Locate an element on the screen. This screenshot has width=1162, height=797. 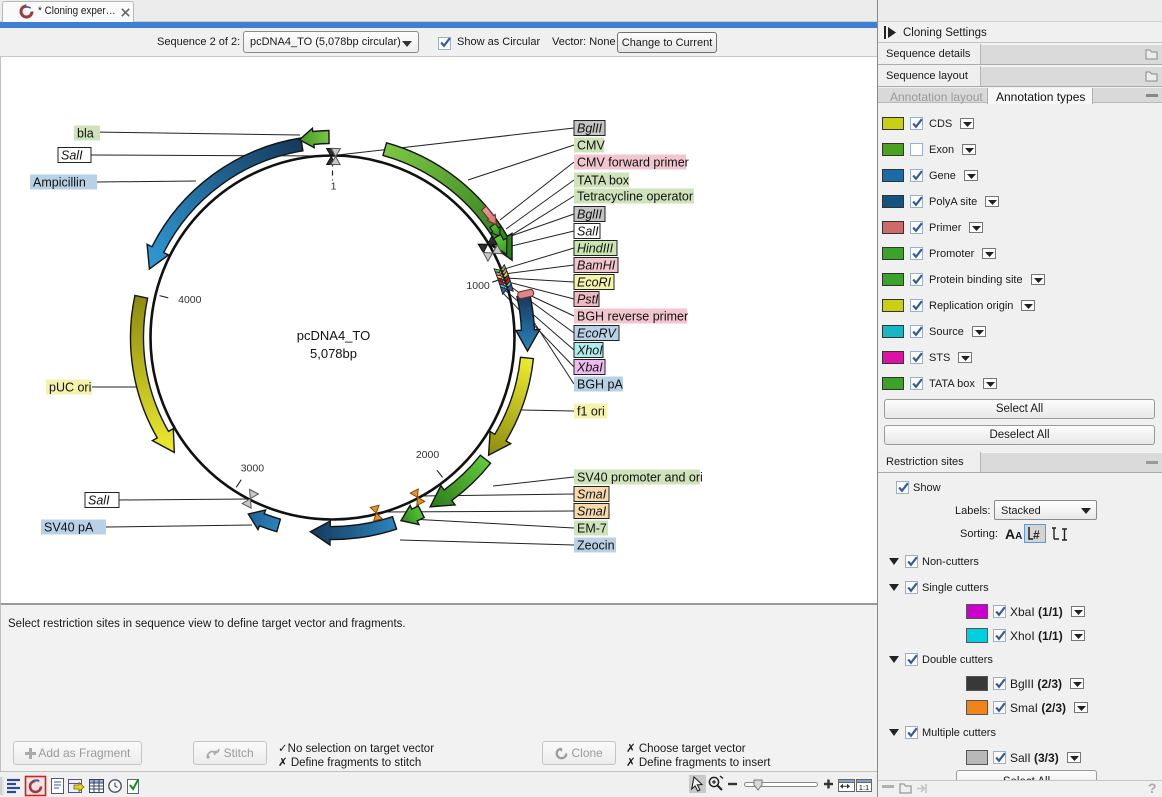
svg-text: 1000 is located at coordinates (478, 286).